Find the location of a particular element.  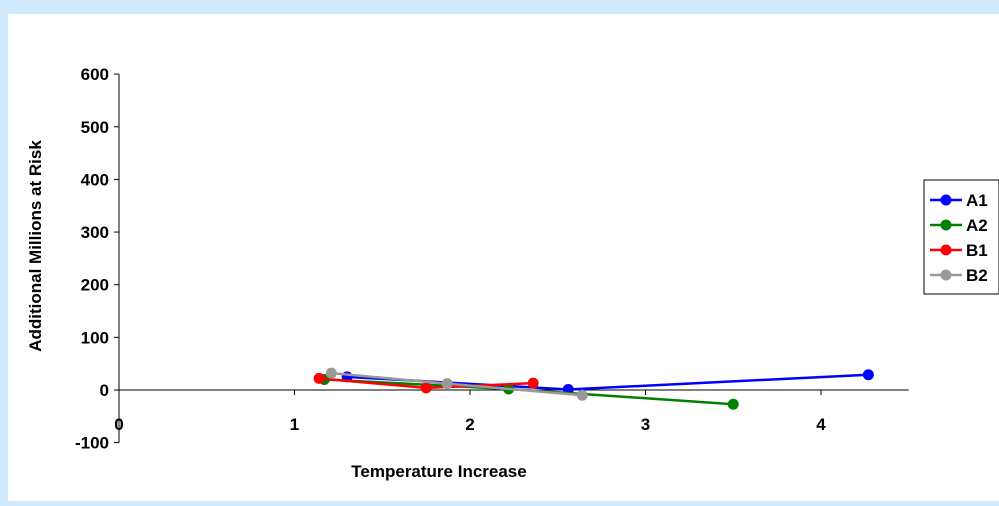

y-tick-label: 100 is located at coordinates (95, 337).